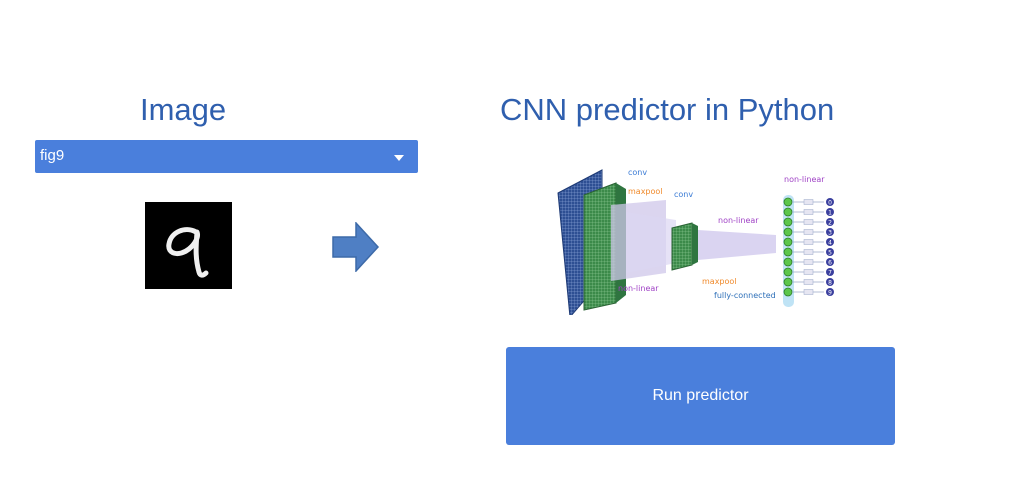 Image resolution: width=1024 pixels, height=496 pixels. I want to click on cnn-predictor-title: CNN predictor in Python, so click(667, 109).